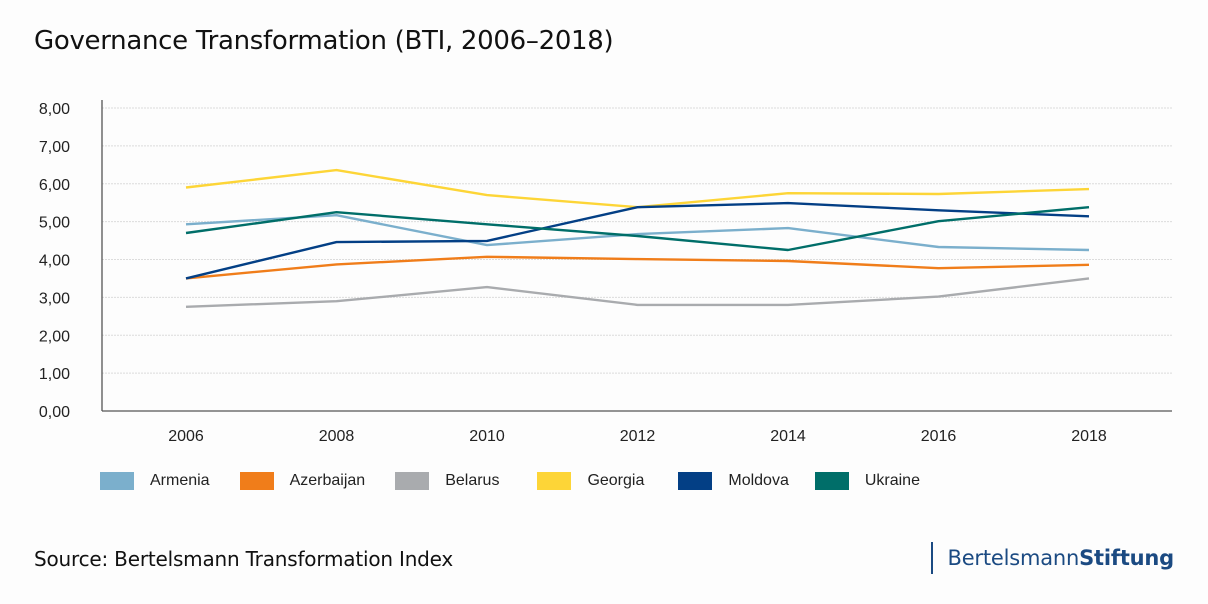  What do you see at coordinates (616, 480) in the screenshot?
I see `legend-label: Georgia` at bounding box center [616, 480].